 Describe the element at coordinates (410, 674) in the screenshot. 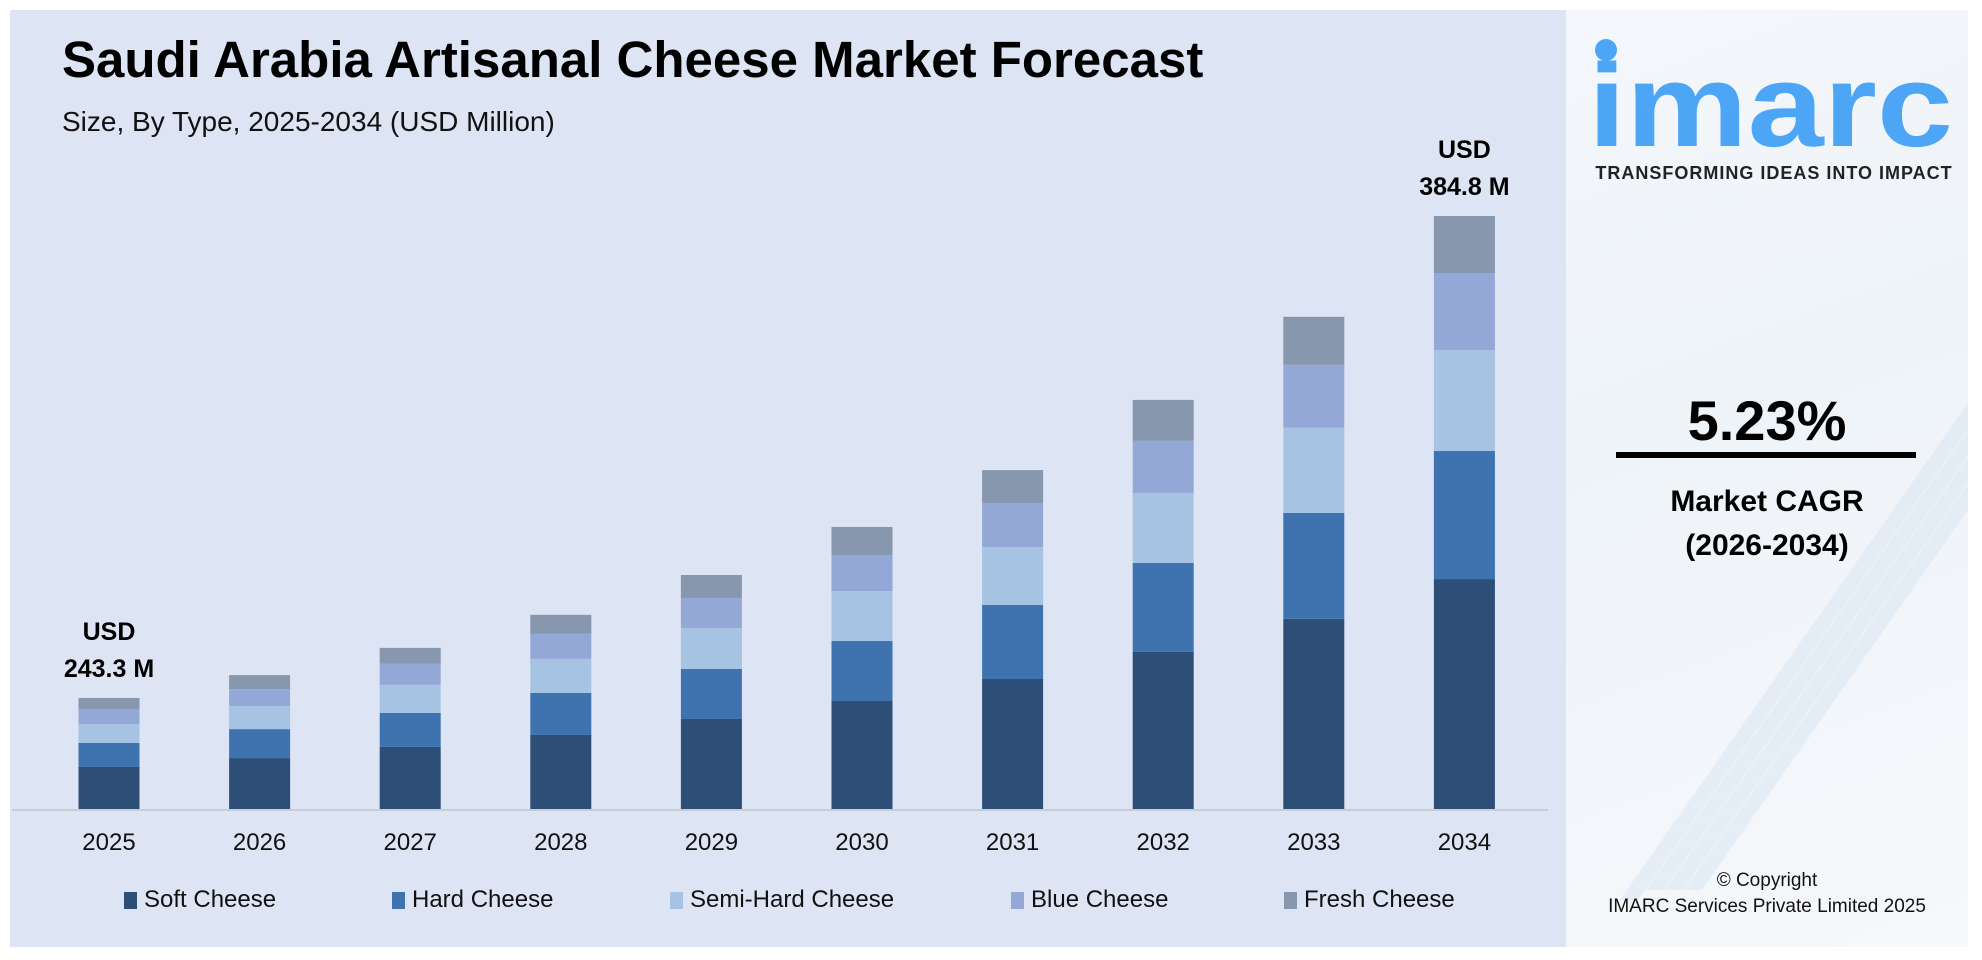

I see `bar-segment-blue-cheese-2027` at that location.